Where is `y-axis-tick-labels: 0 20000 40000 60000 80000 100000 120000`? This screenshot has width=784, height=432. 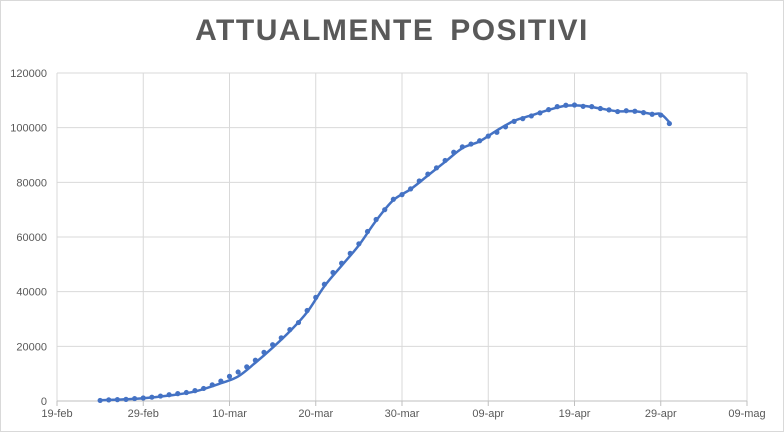
y-axis-tick-labels: 0 20000 40000 60000 80000 100000 120000 is located at coordinates (28, 238).